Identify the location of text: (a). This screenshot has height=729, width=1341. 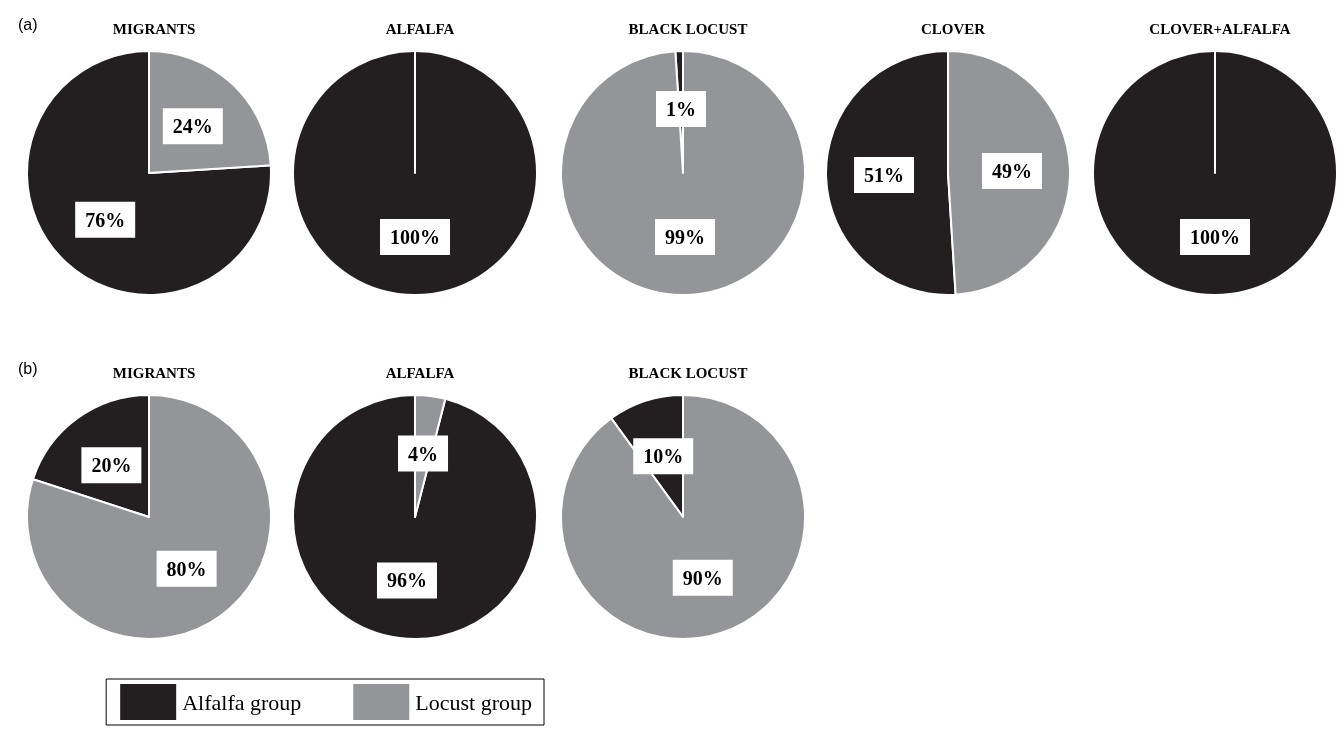
(28, 24).